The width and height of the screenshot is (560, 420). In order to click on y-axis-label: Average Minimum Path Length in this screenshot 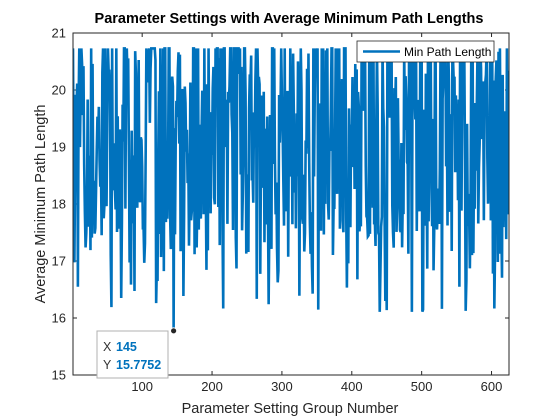, I will do `click(41, 204)`.